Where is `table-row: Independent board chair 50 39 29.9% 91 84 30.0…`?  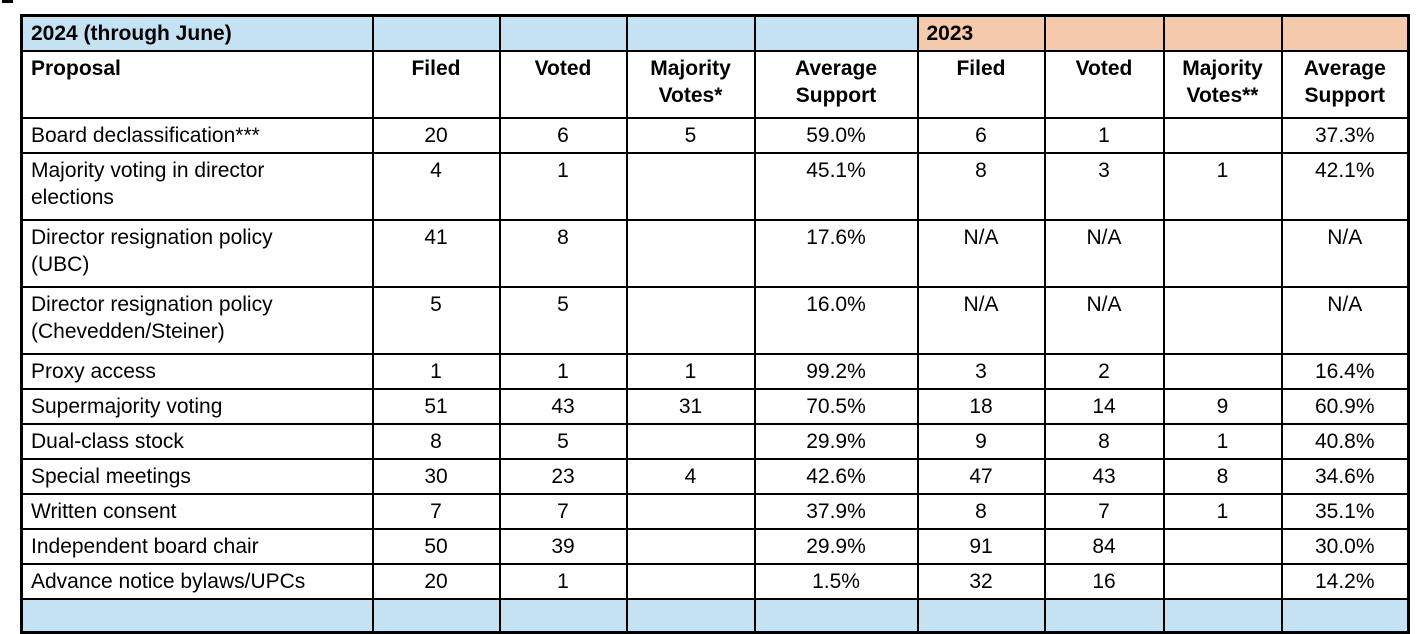 table-row: Independent board chair 50 39 29.9% 91 84 30.0… is located at coordinates (715, 546).